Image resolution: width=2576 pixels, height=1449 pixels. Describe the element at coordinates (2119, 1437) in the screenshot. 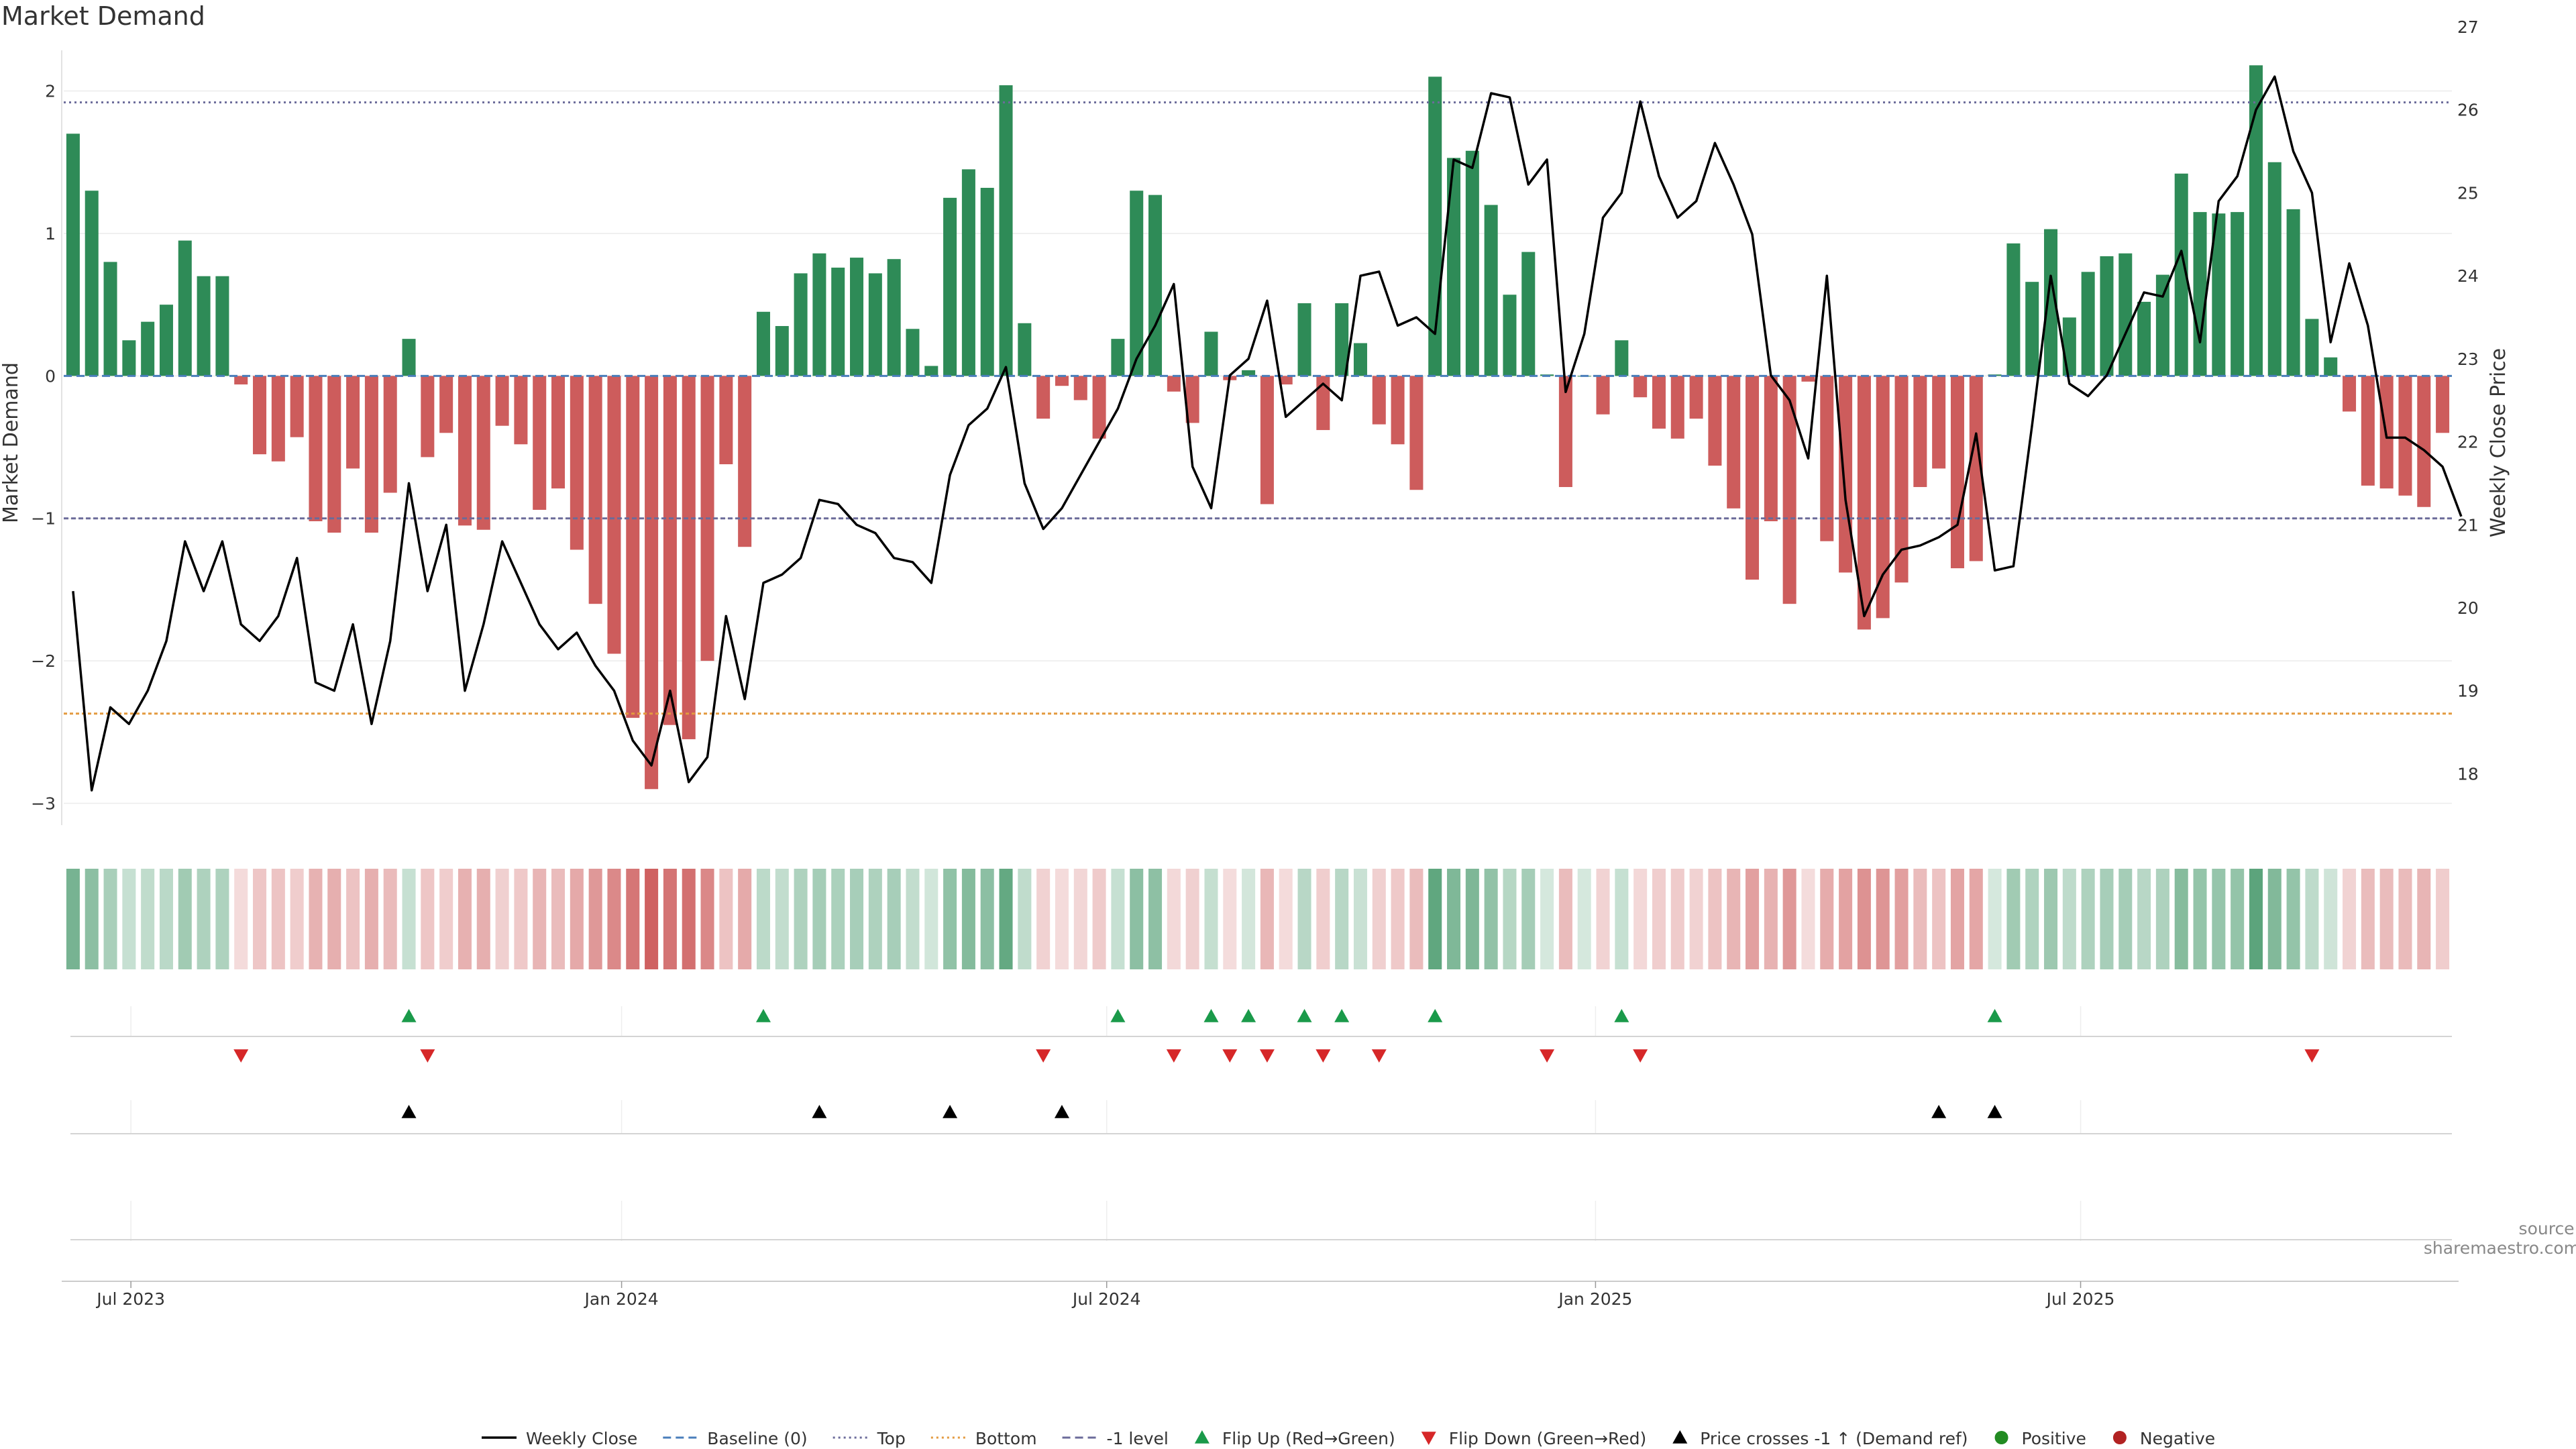

I see `legend-swatch` at that location.